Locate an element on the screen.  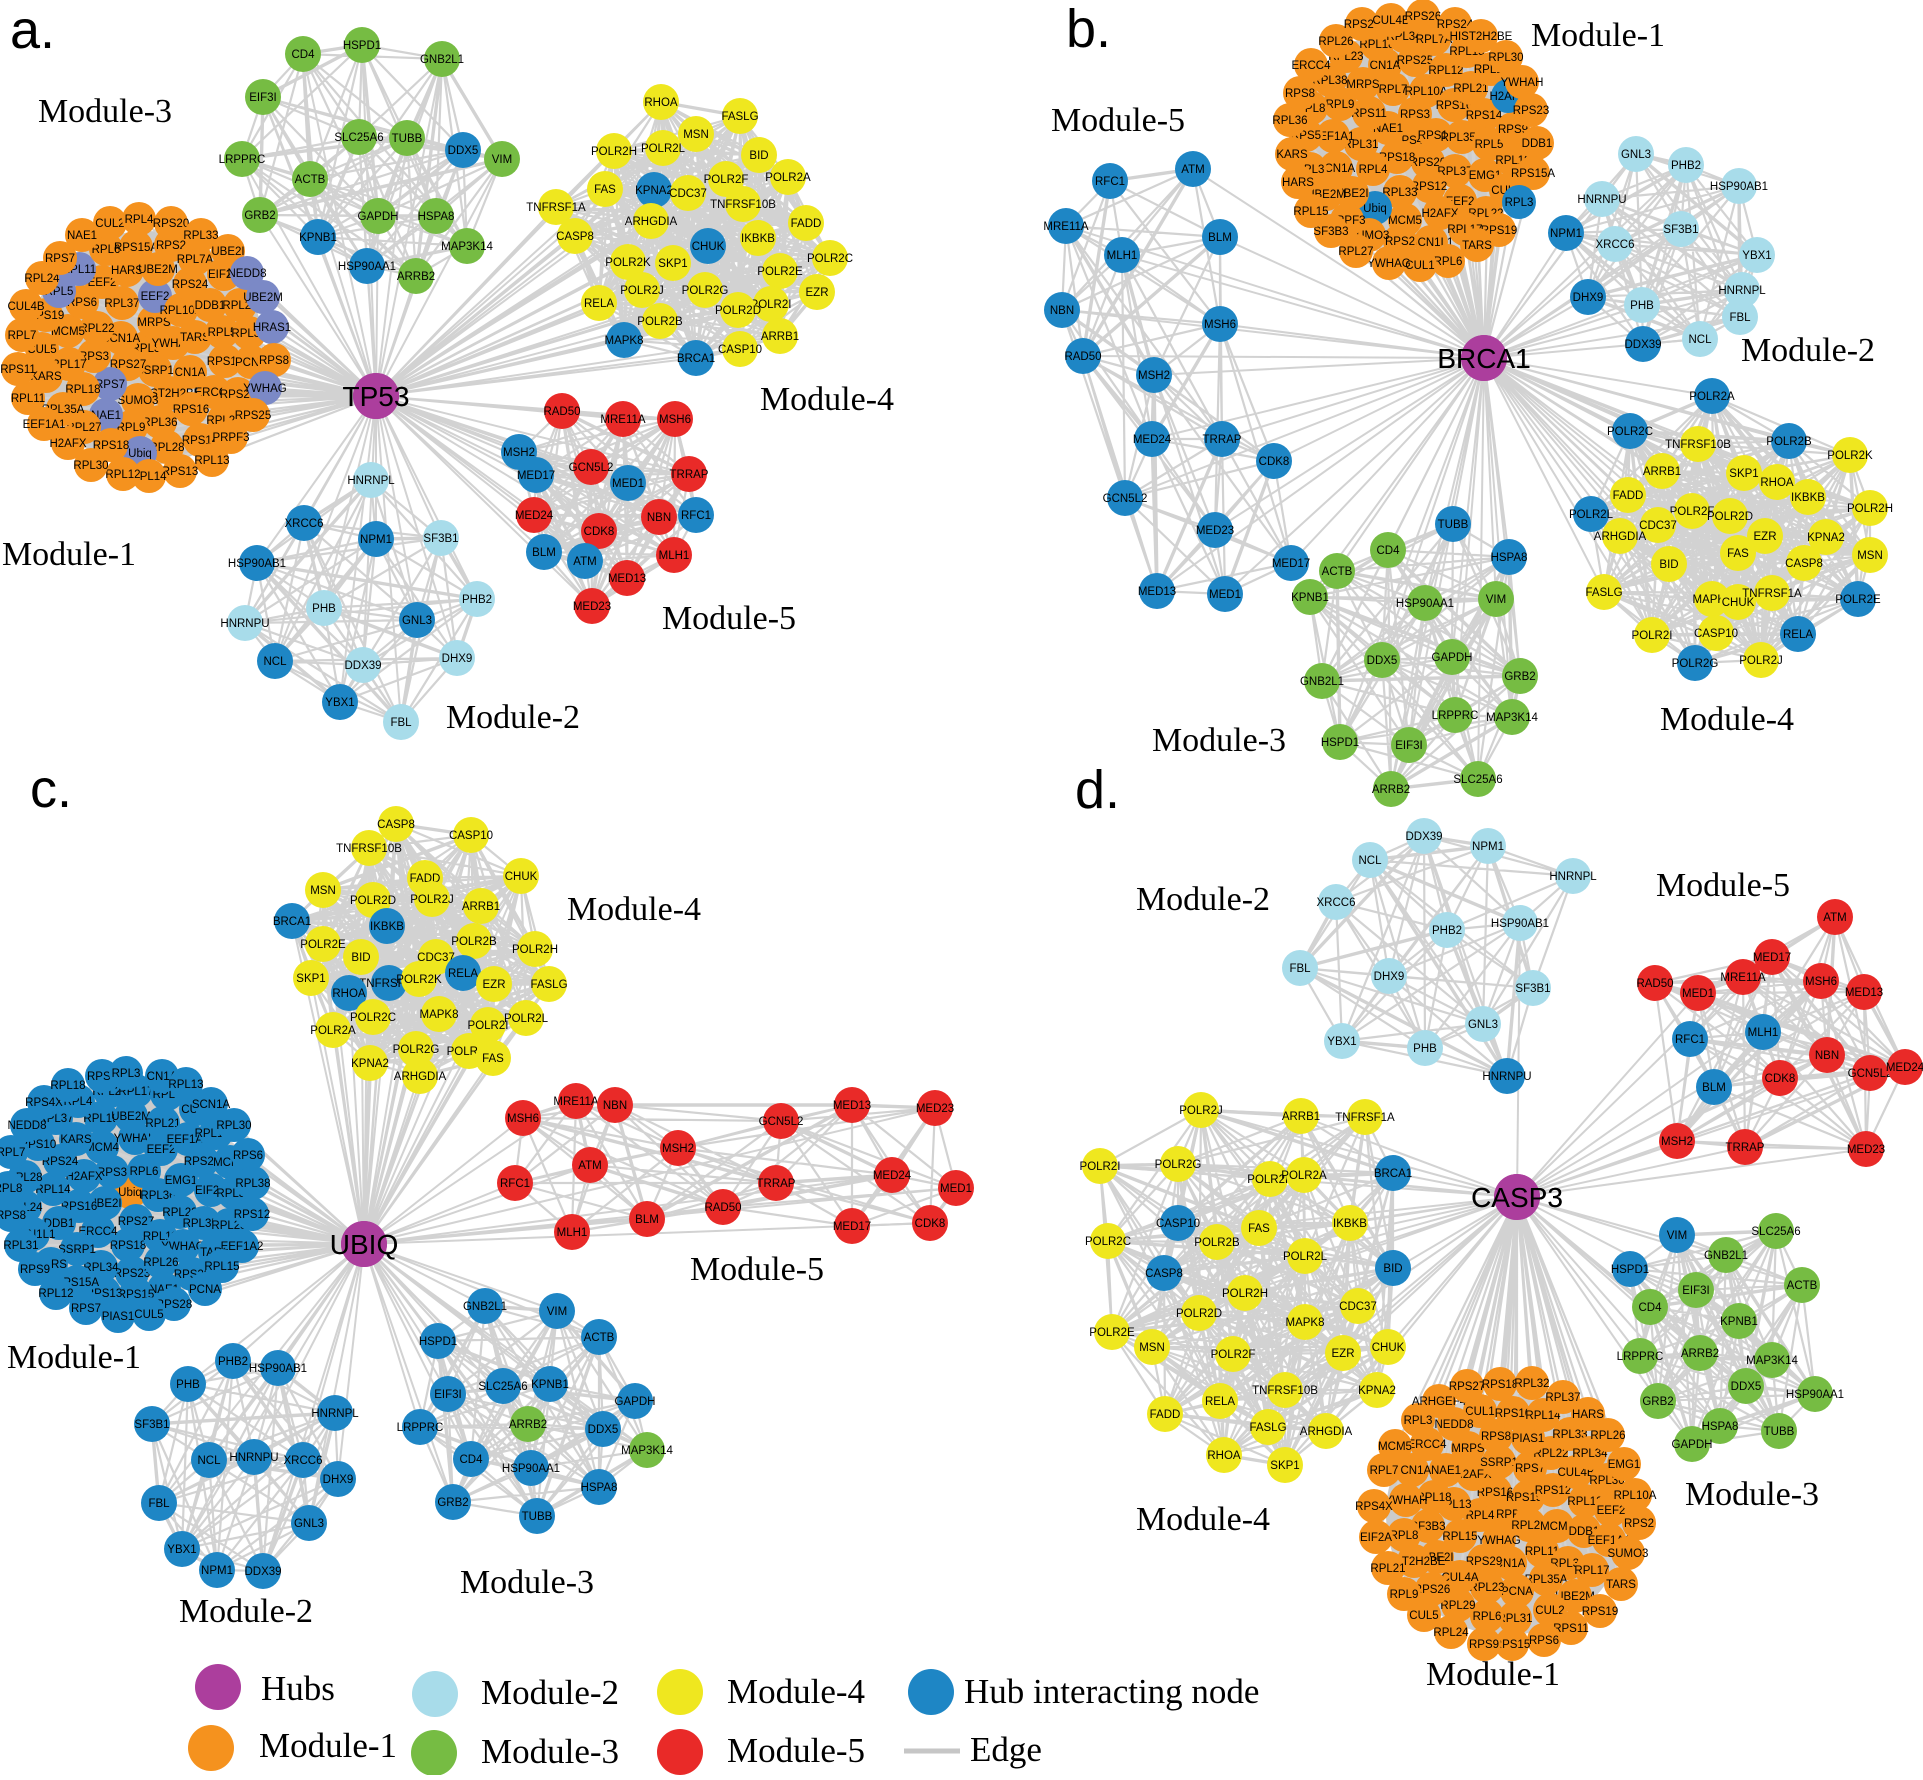
svg-text: MED1 is located at coordinates (1225, 595).